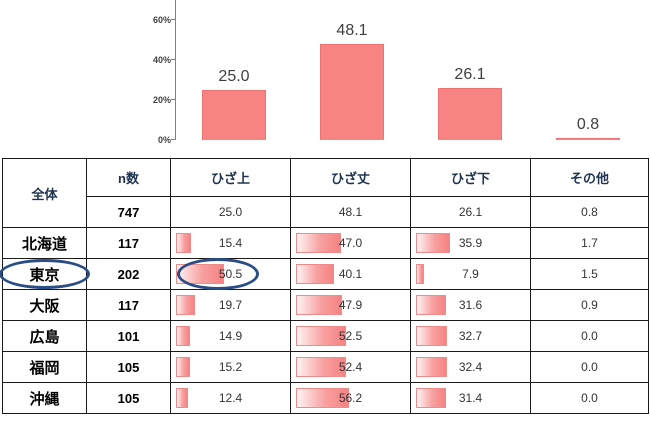 Image resolution: width=650 pixels, height=444 pixels. Describe the element at coordinates (161, 100) in the screenshot. I see `y-tick-label: 20%` at that location.